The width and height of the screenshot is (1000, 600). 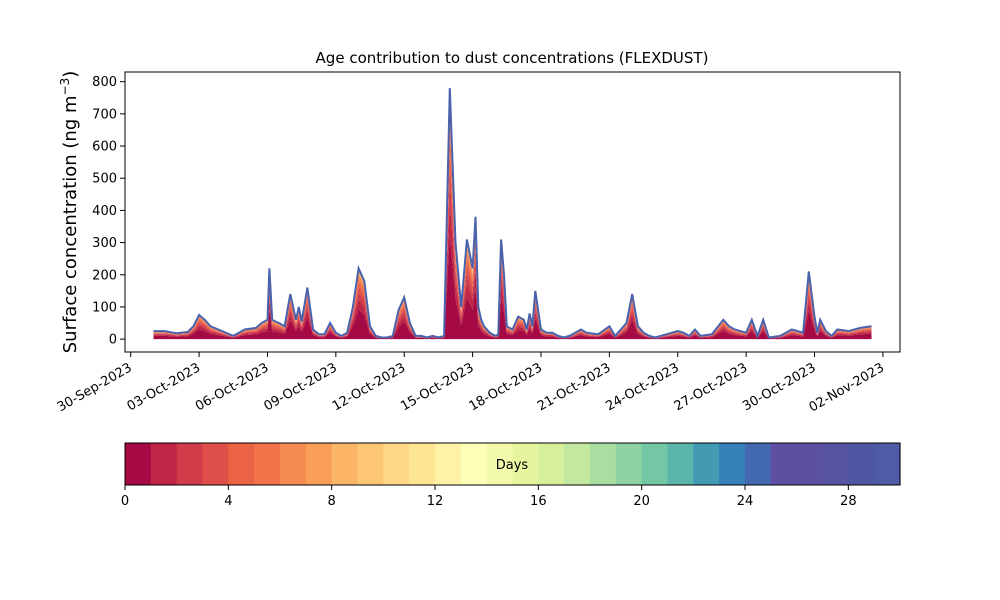 I want to click on y-tick-label: 300, so click(x=104, y=243).